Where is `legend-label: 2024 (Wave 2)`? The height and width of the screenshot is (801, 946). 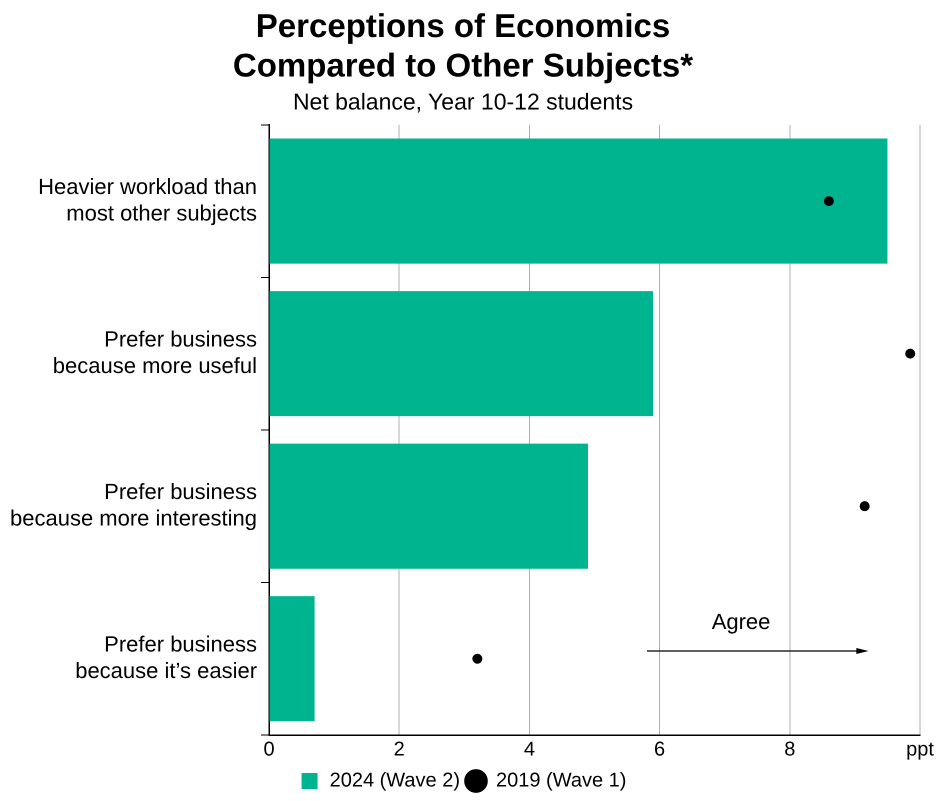
legend-label: 2024 (Wave 2) is located at coordinates (395, 781).